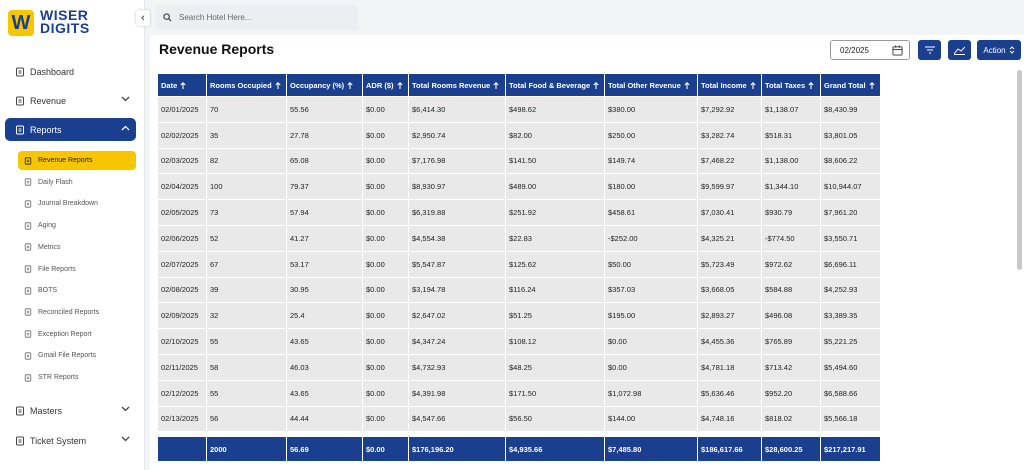 The width and height of the screenshot is (1024, 470). I want to click on table-cell: 02/06/2025, so click(182, 238).